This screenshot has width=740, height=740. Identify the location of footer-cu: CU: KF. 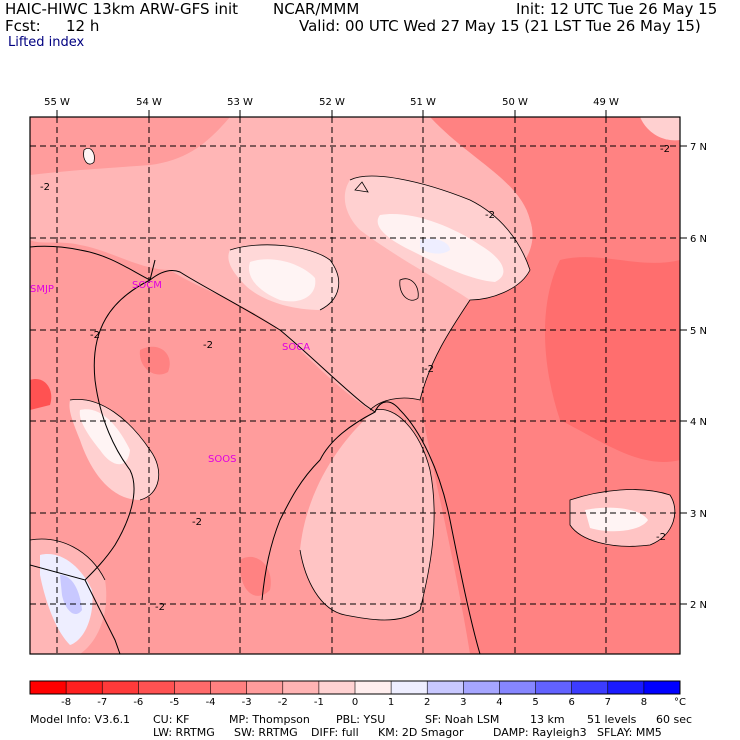
(171, 719).